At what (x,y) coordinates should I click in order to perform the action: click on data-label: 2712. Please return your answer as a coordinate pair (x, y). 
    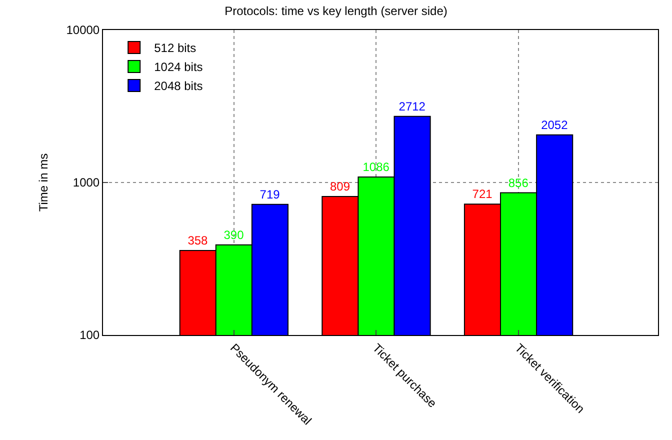
    Looking at the image, I should click on (412, 106).